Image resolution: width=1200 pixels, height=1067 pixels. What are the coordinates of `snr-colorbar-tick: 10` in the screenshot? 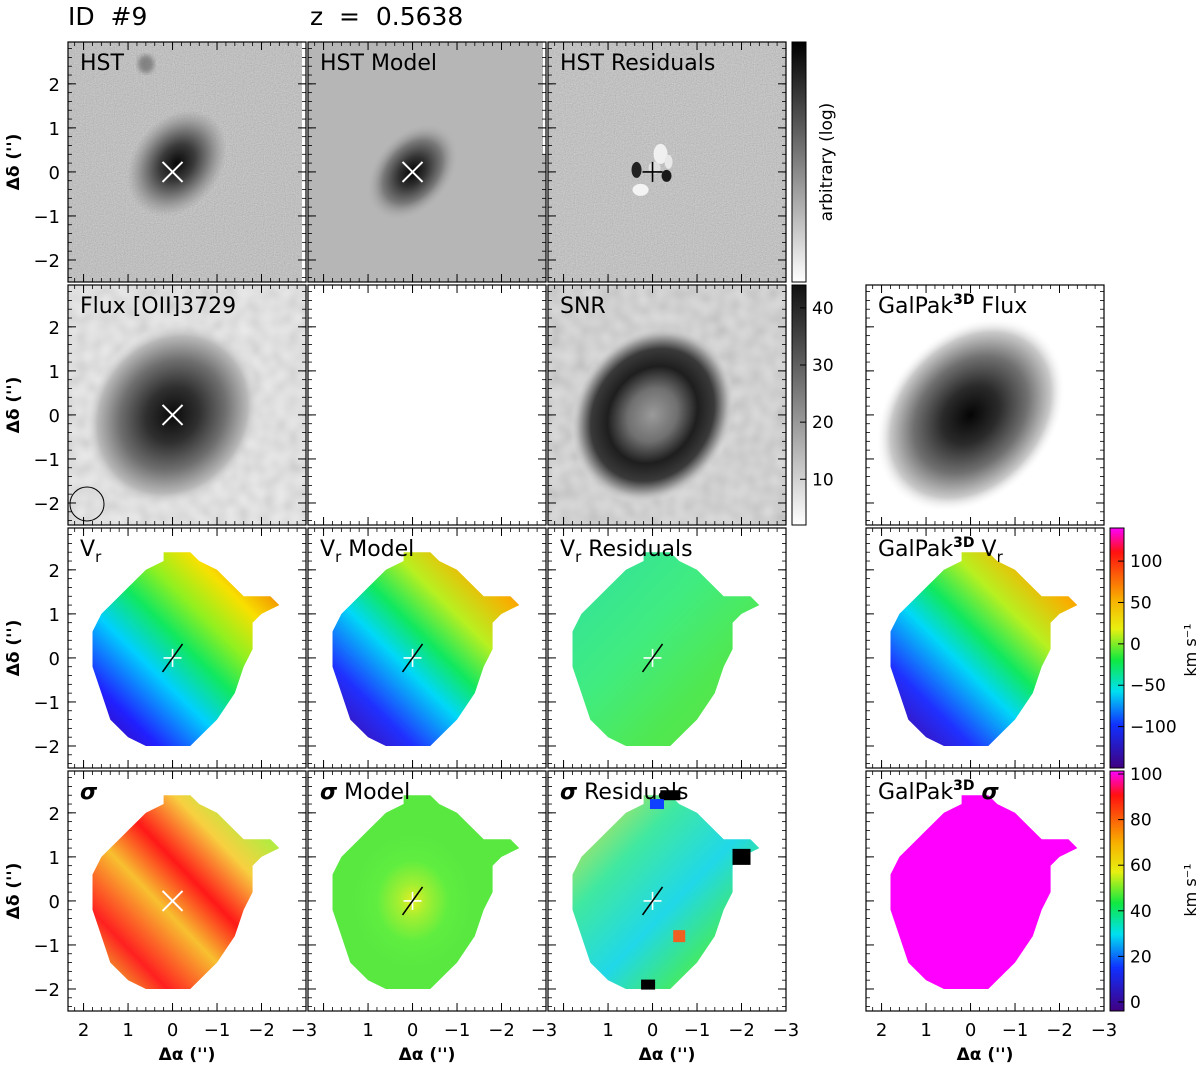 It's located at (823, 480).